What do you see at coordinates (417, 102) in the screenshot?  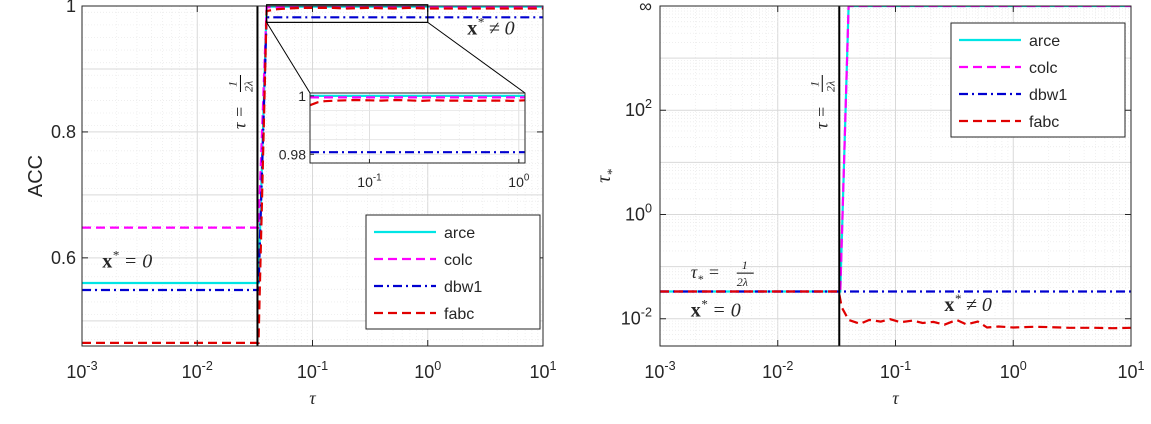 I see `inset-series-fabc-line` at bounding box center [417, 102].